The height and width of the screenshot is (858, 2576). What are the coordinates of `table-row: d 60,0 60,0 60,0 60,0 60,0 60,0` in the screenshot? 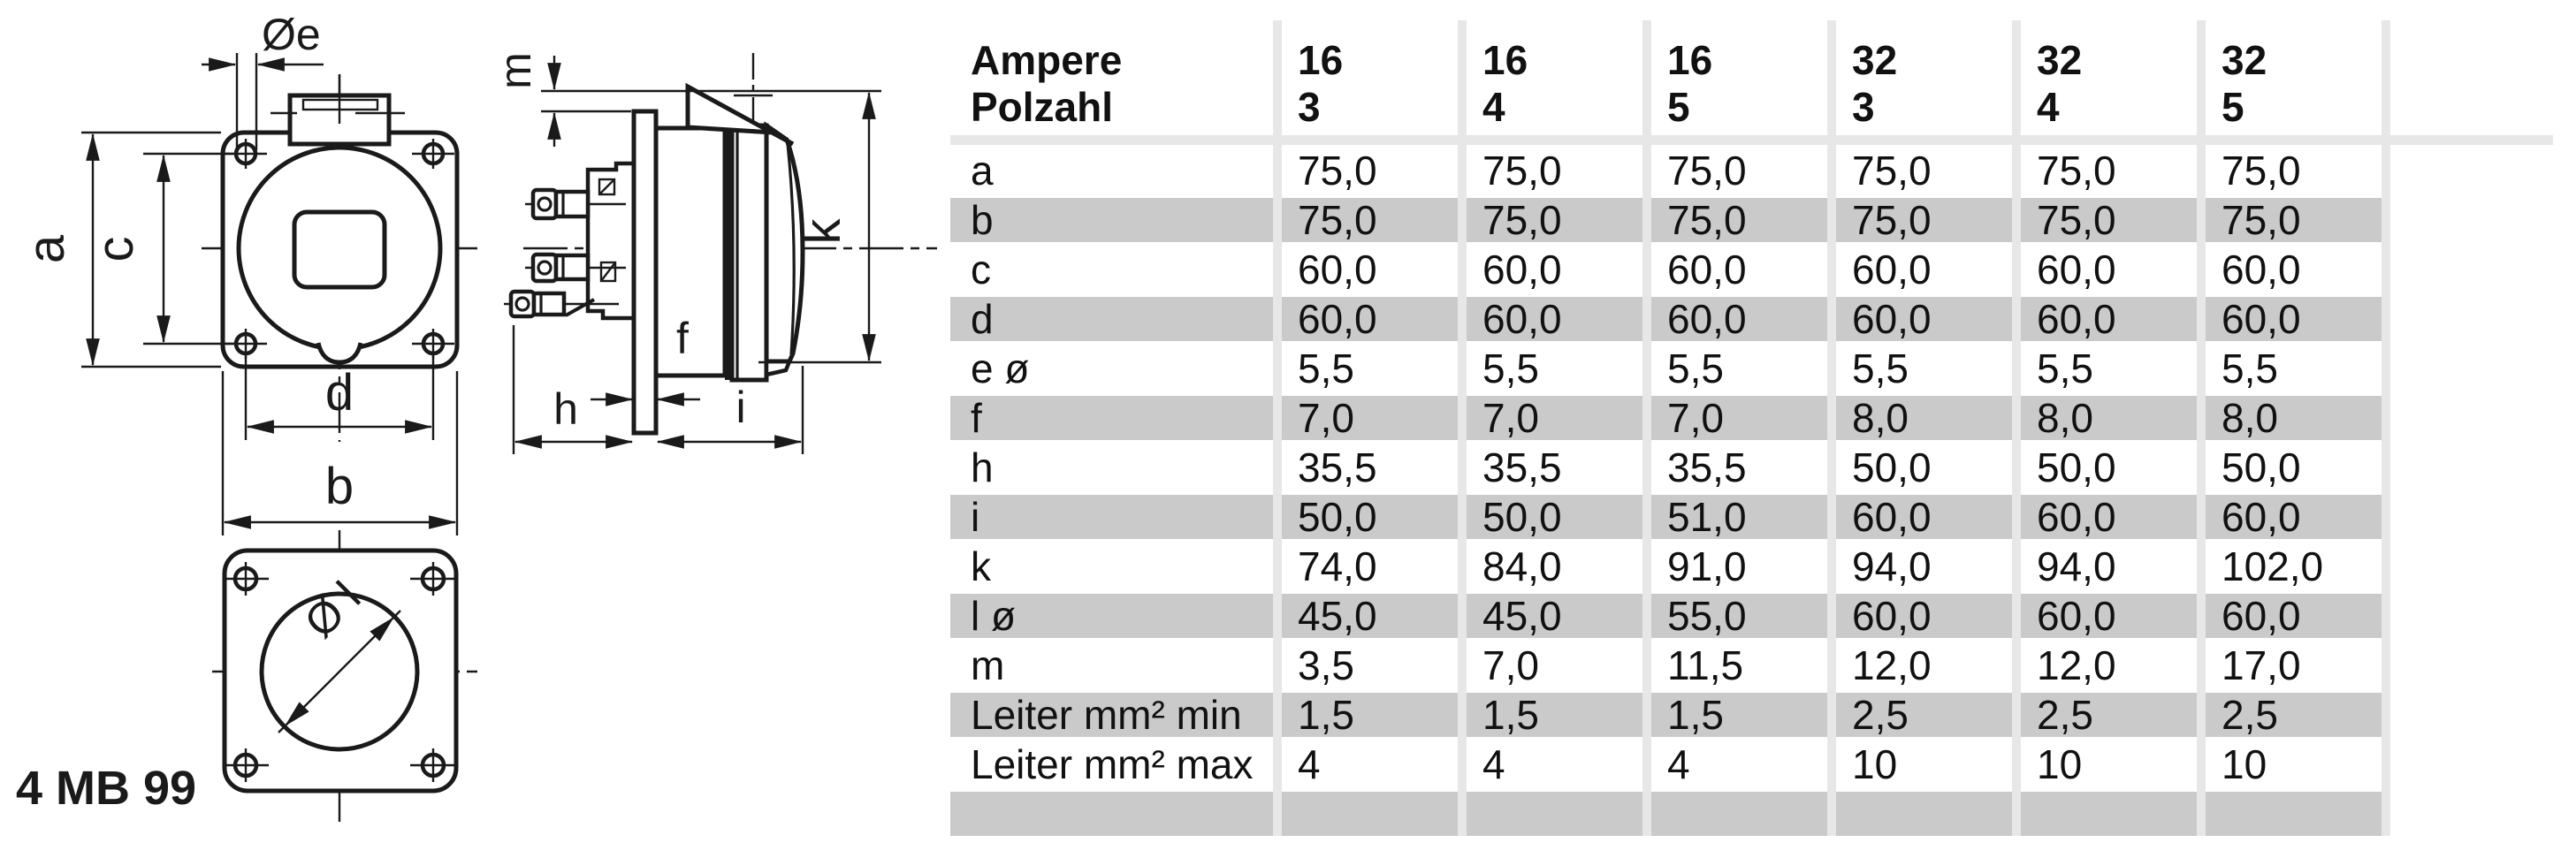 It's located at (1666, 319).